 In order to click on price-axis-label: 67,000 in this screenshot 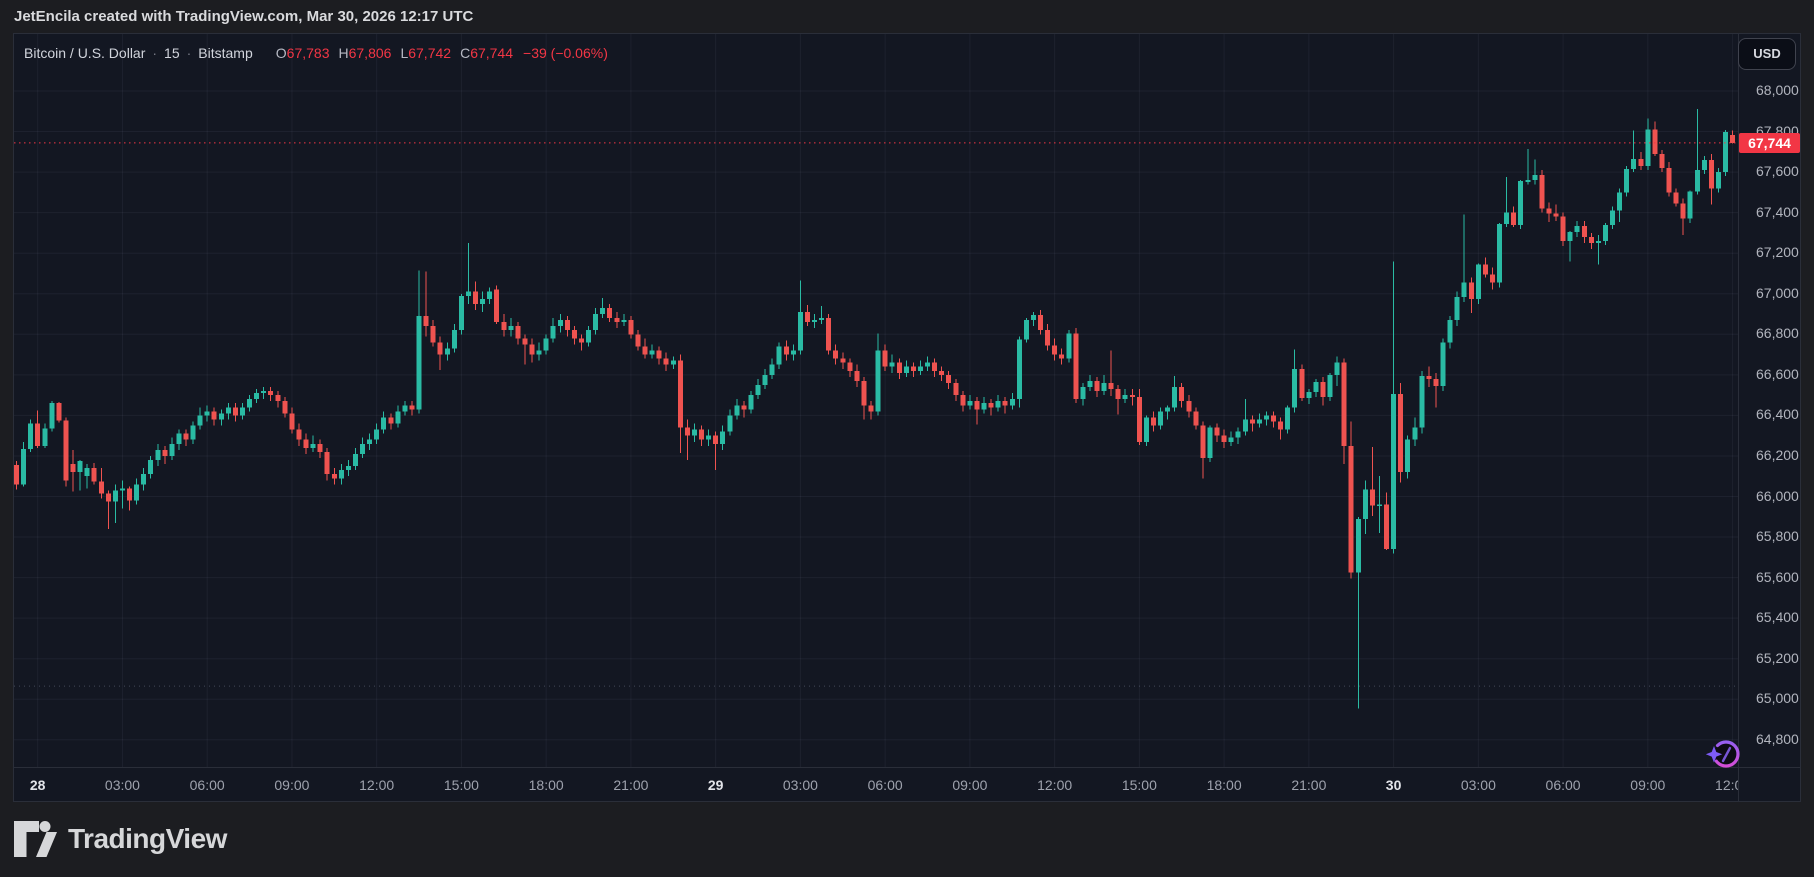, I will do `click(1777, 292)`.